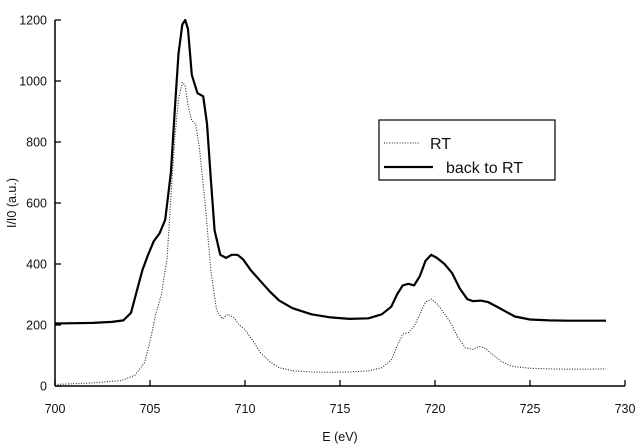  What do you see at coordinates (36, 143) in the screenshot?
I see `y-tick-label: 800` at bounding box center [36, 143].